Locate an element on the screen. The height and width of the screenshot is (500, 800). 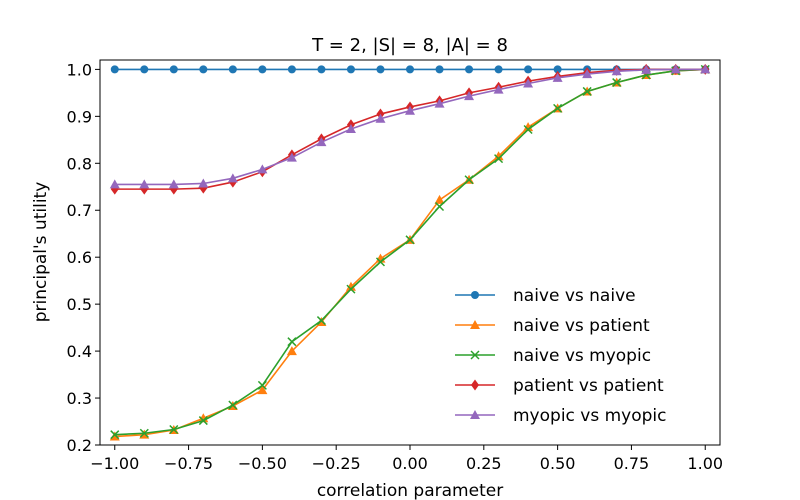
y-tick-label: 0.4 is located at coordinates (79, 351).